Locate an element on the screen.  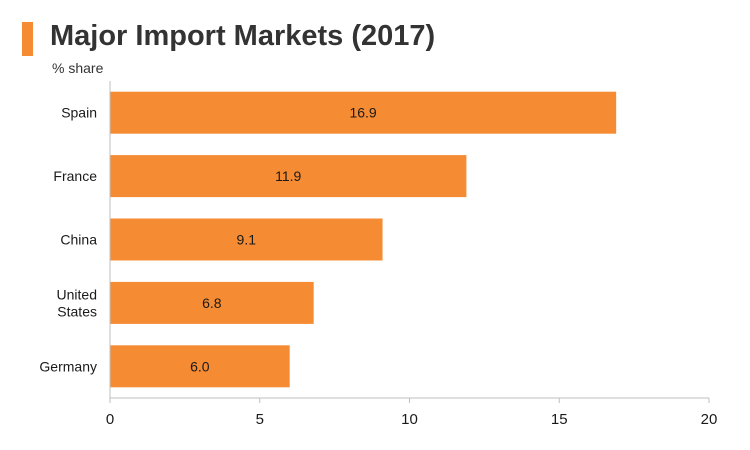
bar-value-label: 6.8 is located at coordinates (212, 303).